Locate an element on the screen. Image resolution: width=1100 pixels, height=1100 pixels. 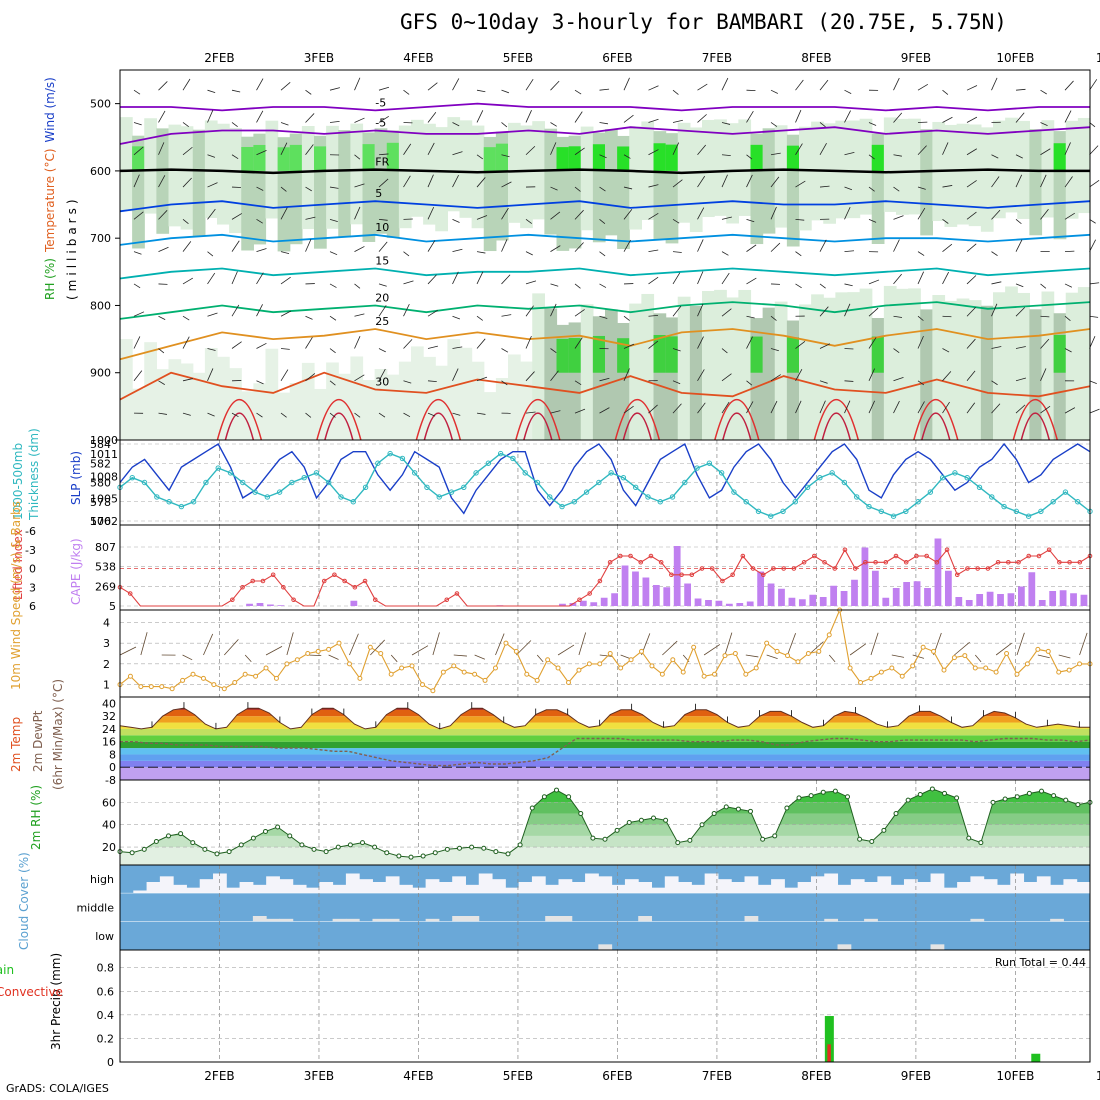
thickness-y-tick: 578 is located at coordinates (100, 502).